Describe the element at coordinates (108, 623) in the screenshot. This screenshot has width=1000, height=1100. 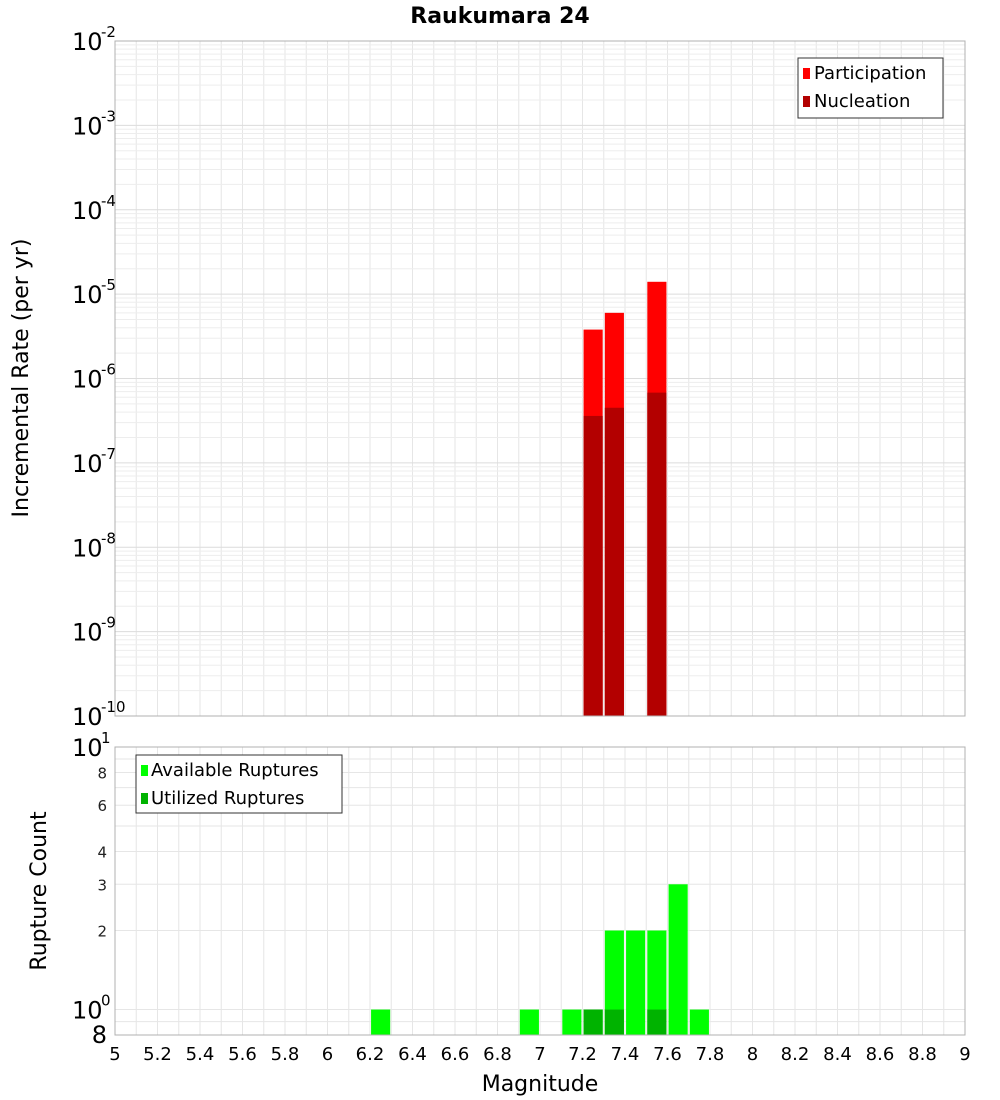
I see `tick-exponent: -9` at that location.